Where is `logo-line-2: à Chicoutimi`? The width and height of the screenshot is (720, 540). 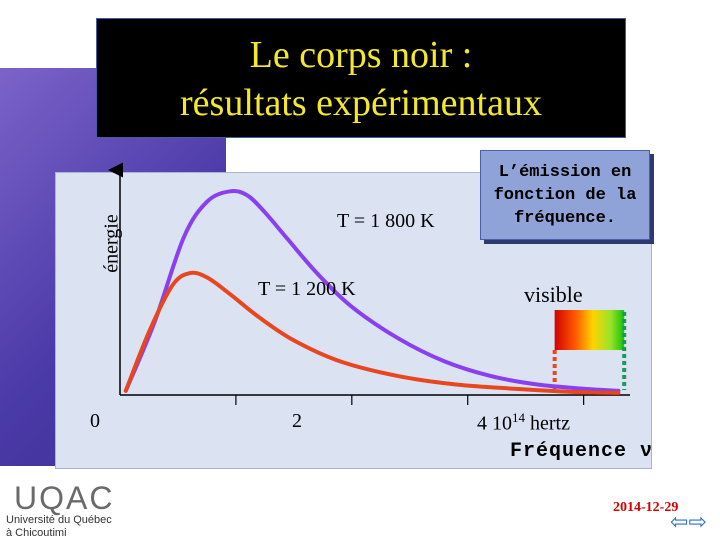
logo-line-2: à Chicoutimi is located at coordinates (36, 533).